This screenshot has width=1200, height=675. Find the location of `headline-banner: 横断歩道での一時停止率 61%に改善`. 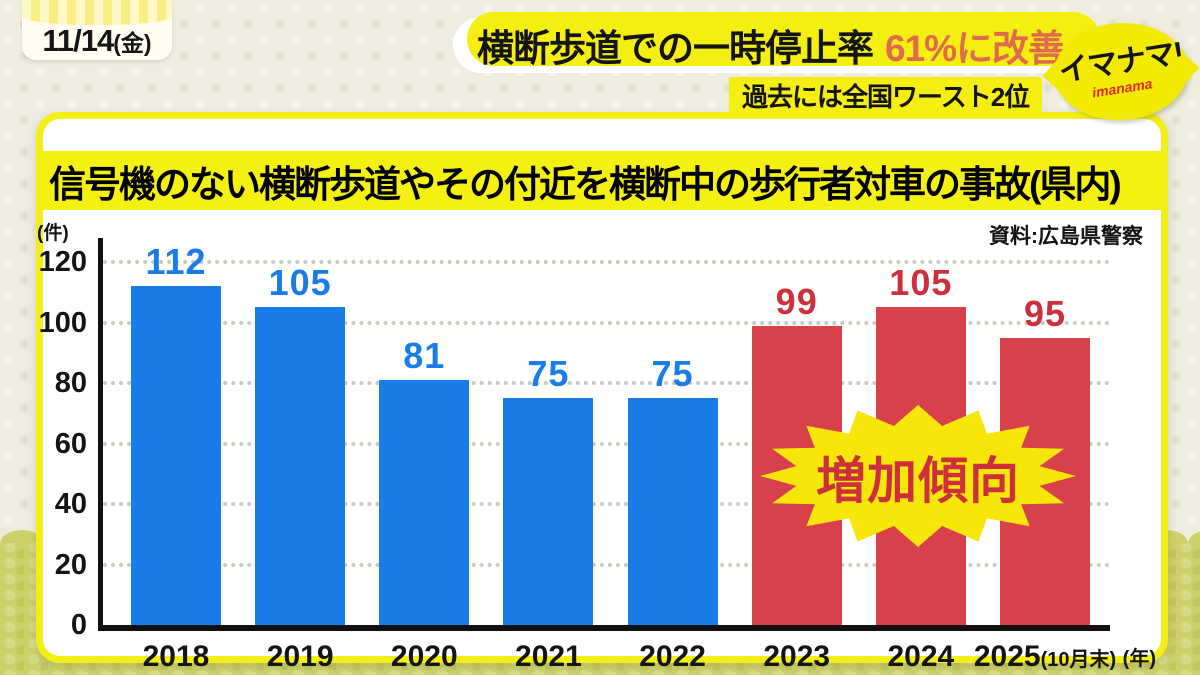

headline-banner: 横断歩道での一時停止率 61%に改善 is located at coordinates (777, 42).